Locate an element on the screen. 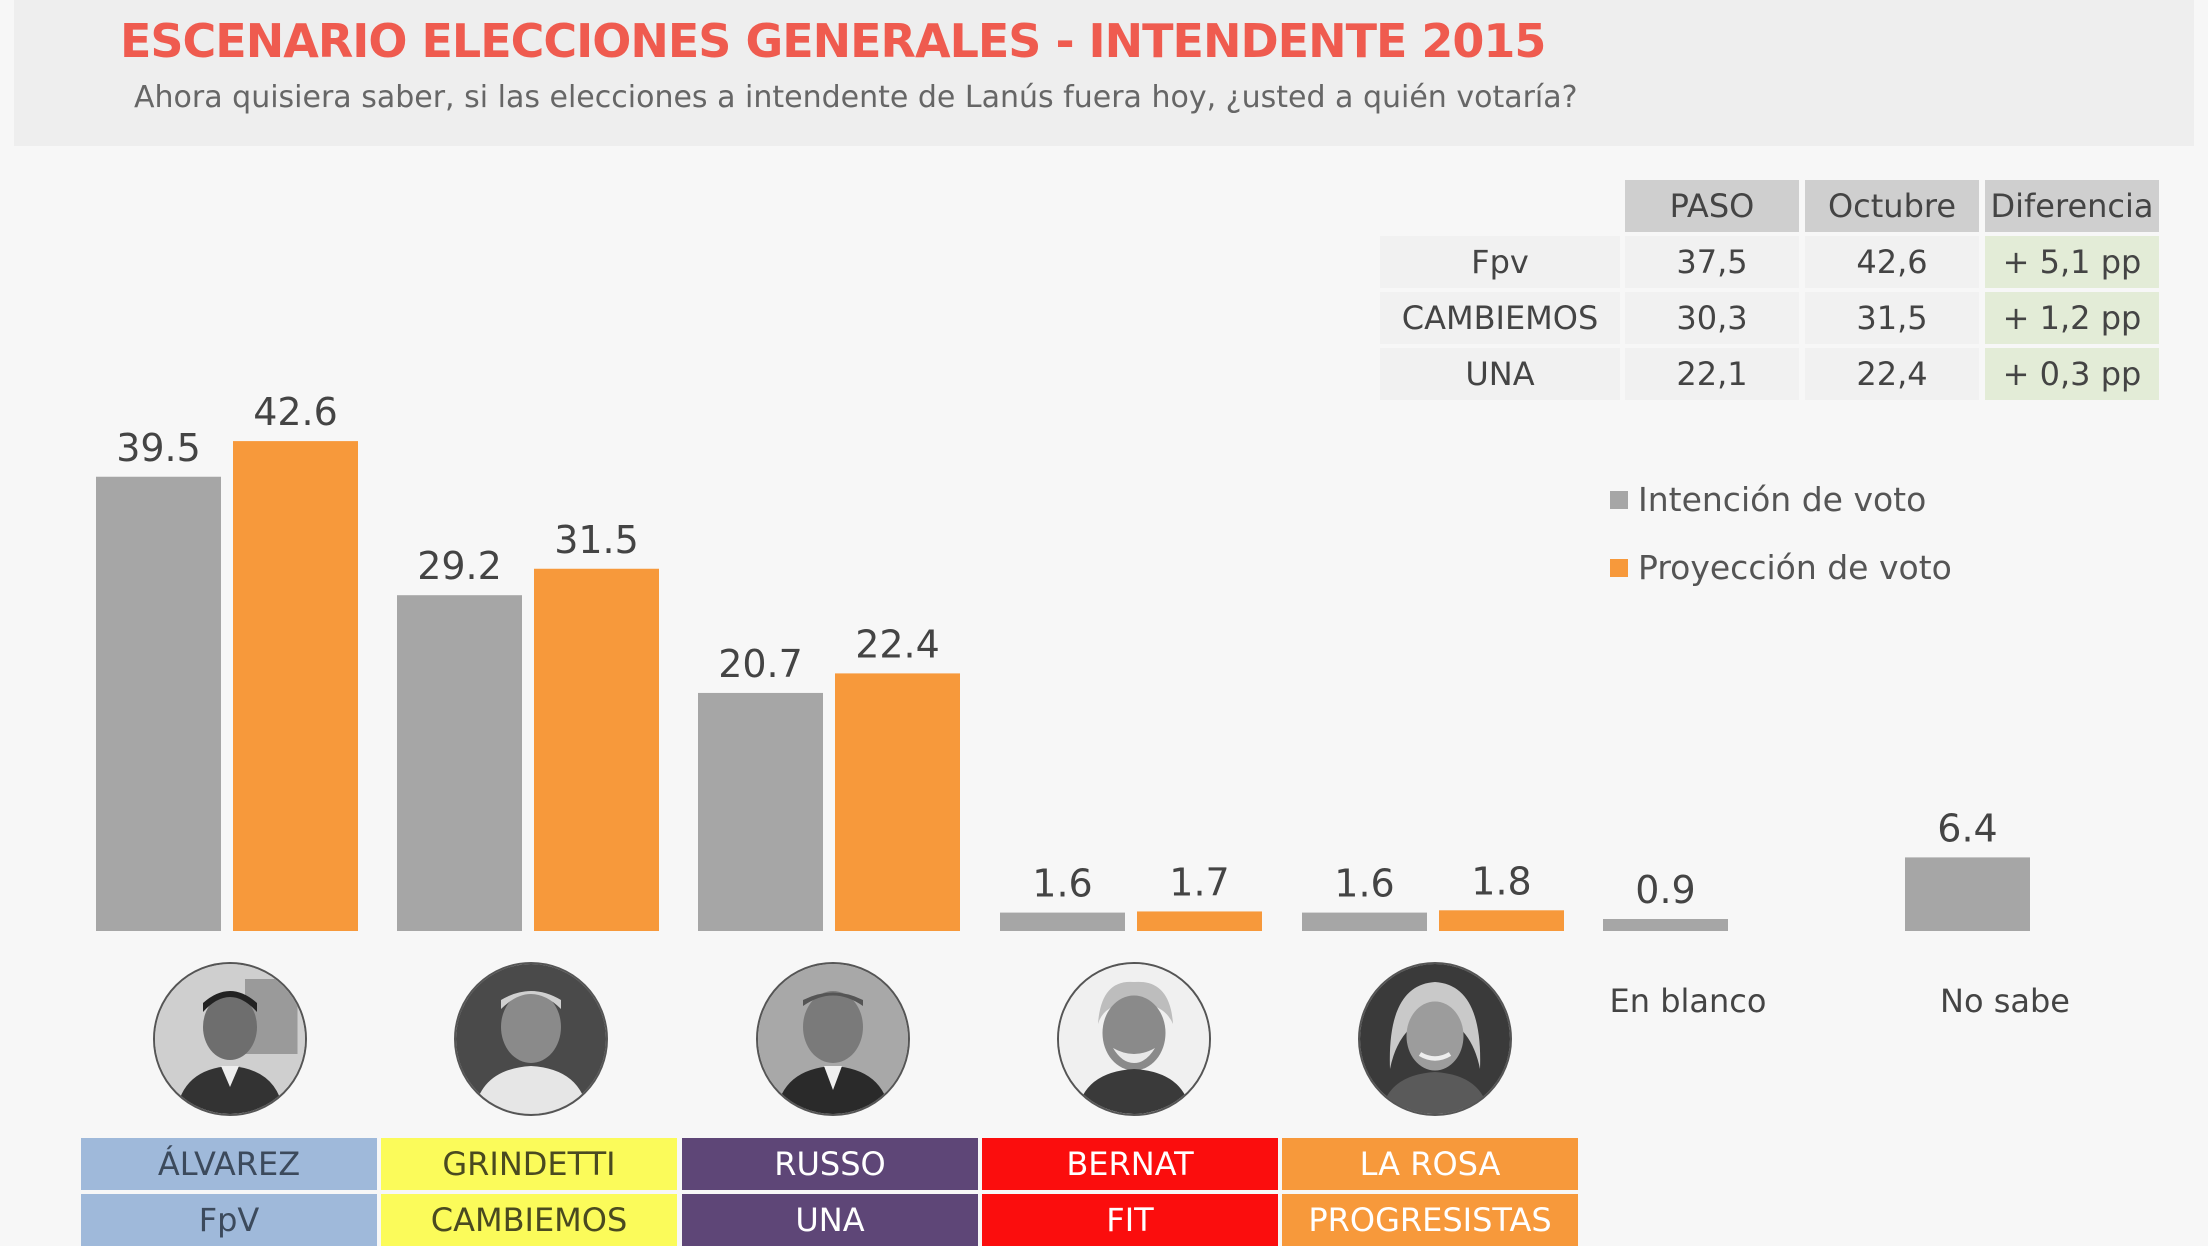 This screenshot has height=1246, width=2208. table-cell-paso: 37,5 is located at coordinates (1712, 262).